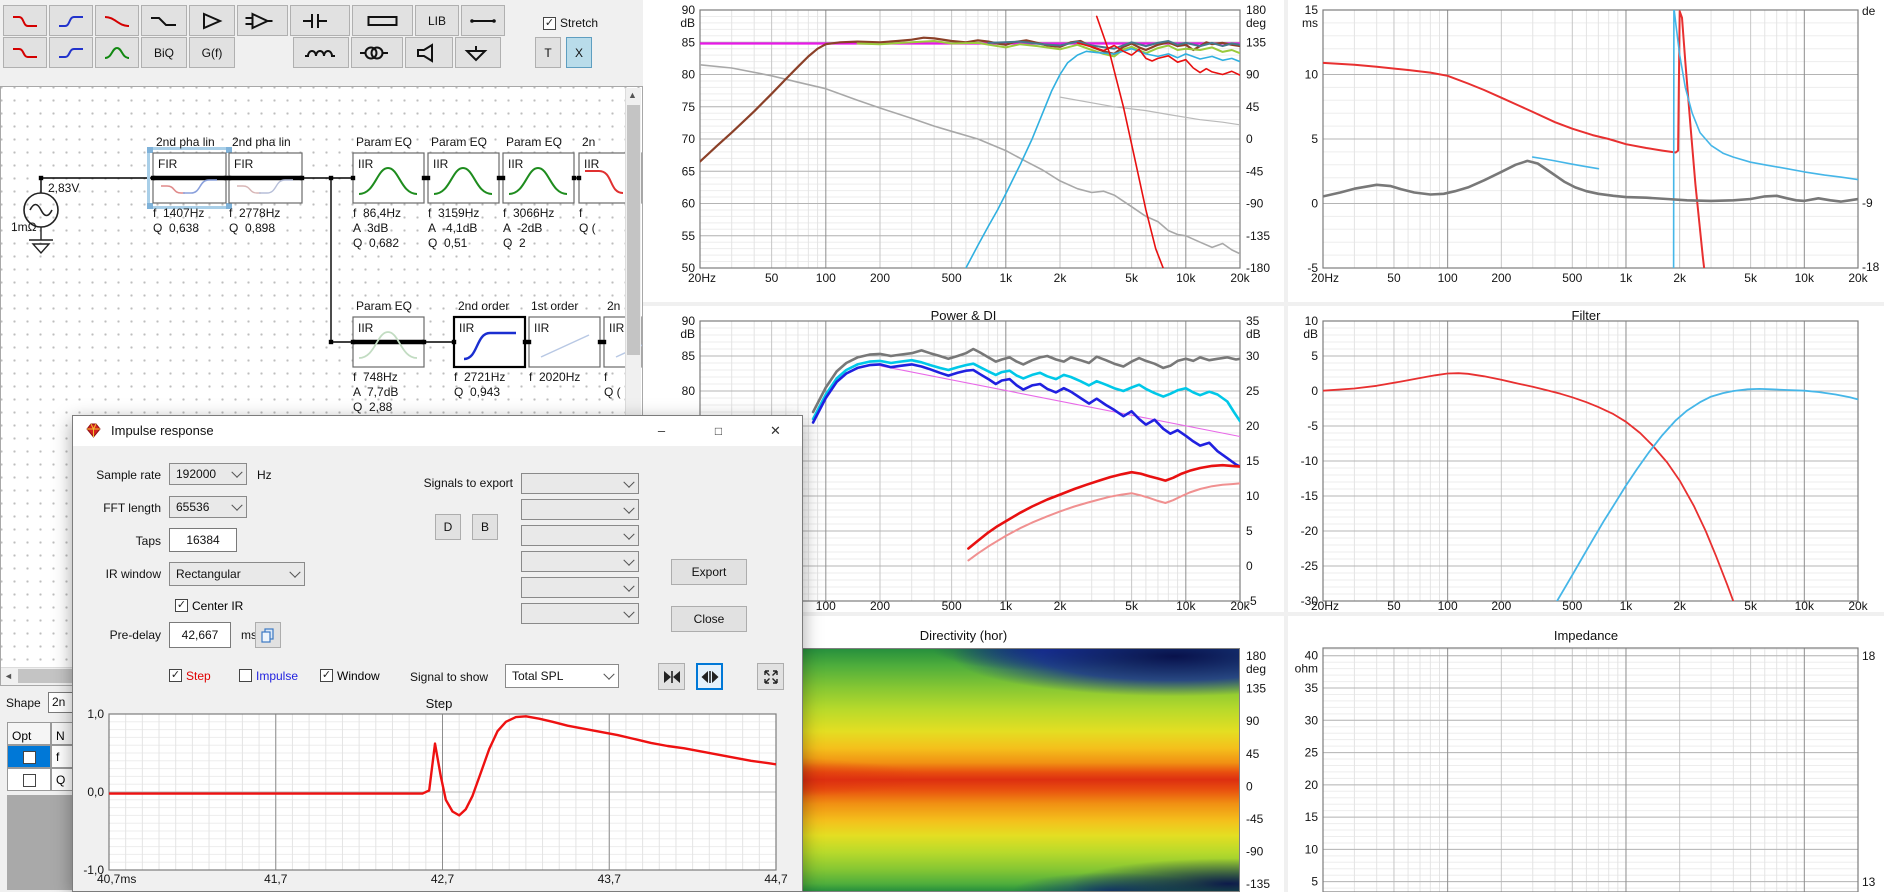 This screenshot has width=1884, height=892. What do you see at coordinates (8, 676) in the screenshot?
I see `scroll-left-icon: ◄` at bounding box center [8, 676].